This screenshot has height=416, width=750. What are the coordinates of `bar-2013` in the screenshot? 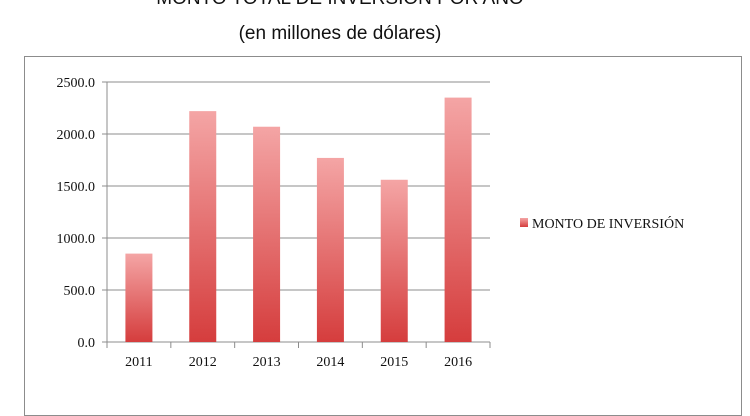 It's located at (267, 234).